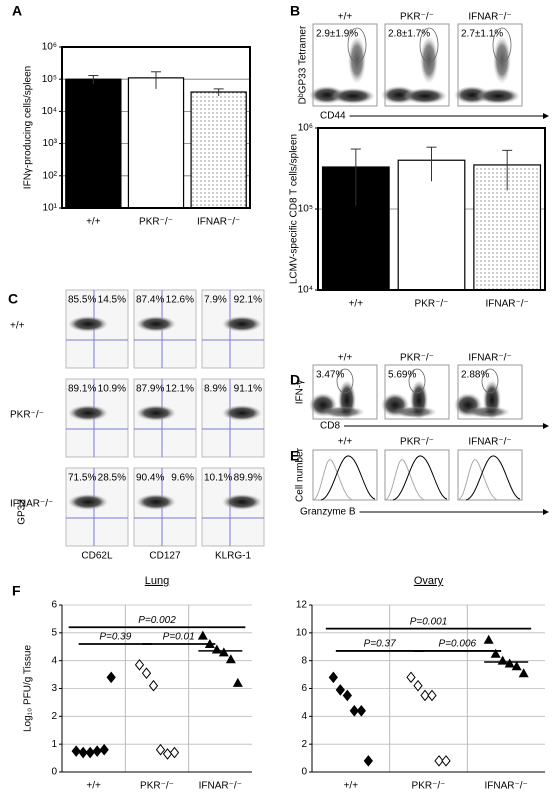  Describe the element at coordinates (27, 415) in the screenshot. I see `row-label: PKR⁻/⁻` at that location.